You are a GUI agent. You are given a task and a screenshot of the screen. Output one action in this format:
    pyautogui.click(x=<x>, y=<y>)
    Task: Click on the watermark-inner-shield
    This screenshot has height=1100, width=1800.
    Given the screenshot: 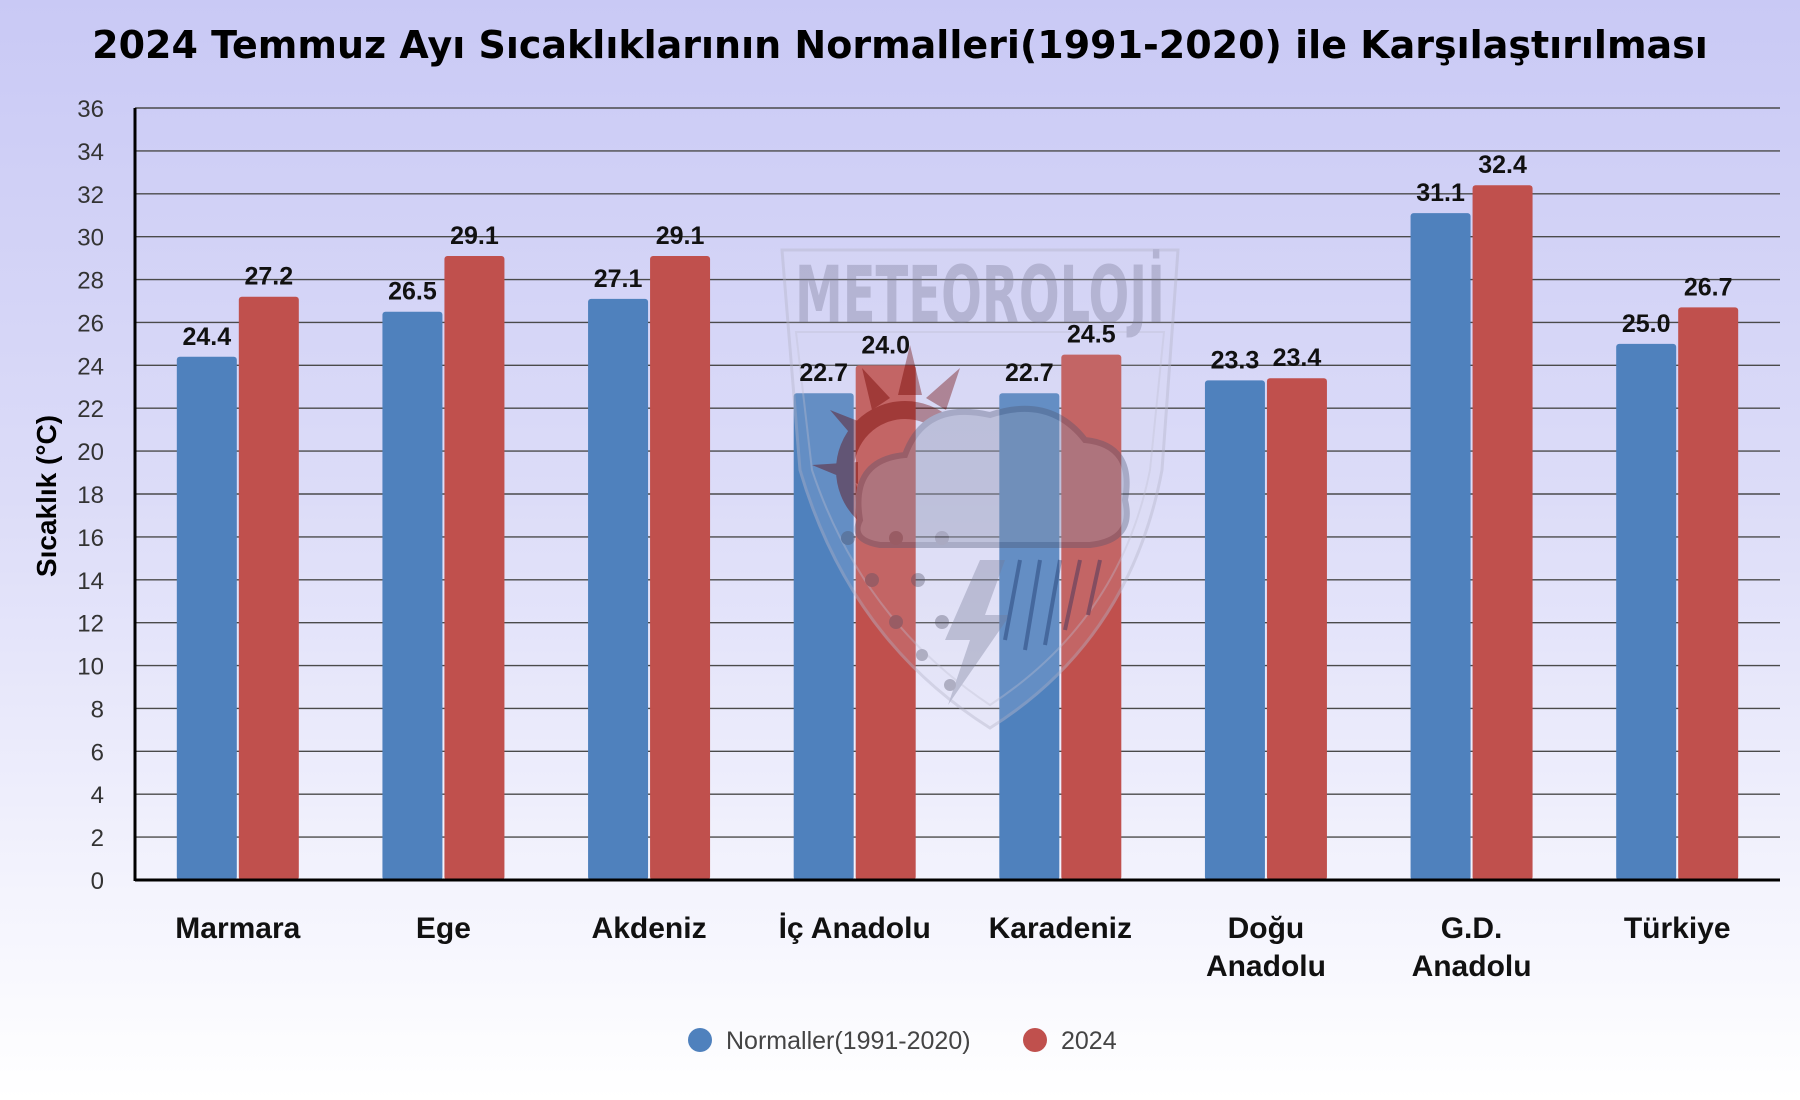 What is the action you would take?
    pyautogui.click(x=980, y=519)
    